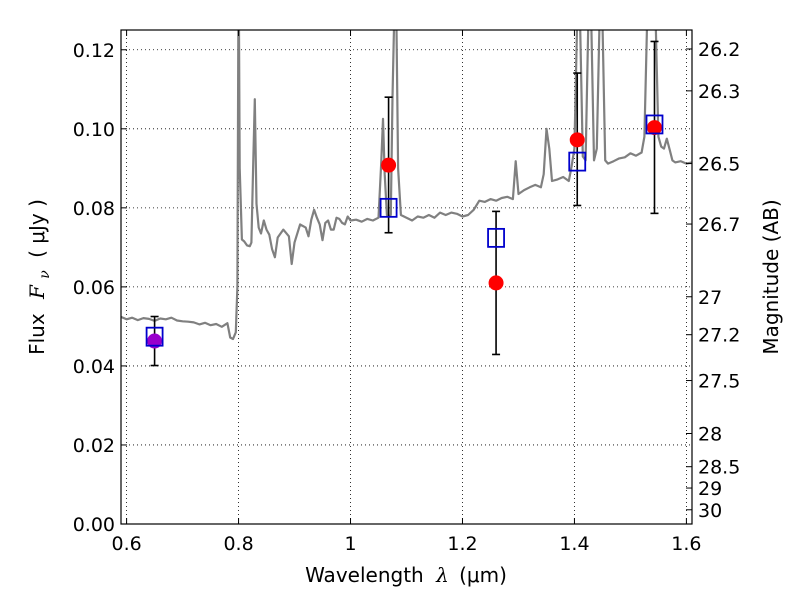 This screenshot has width=800, height=600. Describe the element at coordinates (719, 468) in the screenshot. I see `mag-tick-label: 28.5` at that location.